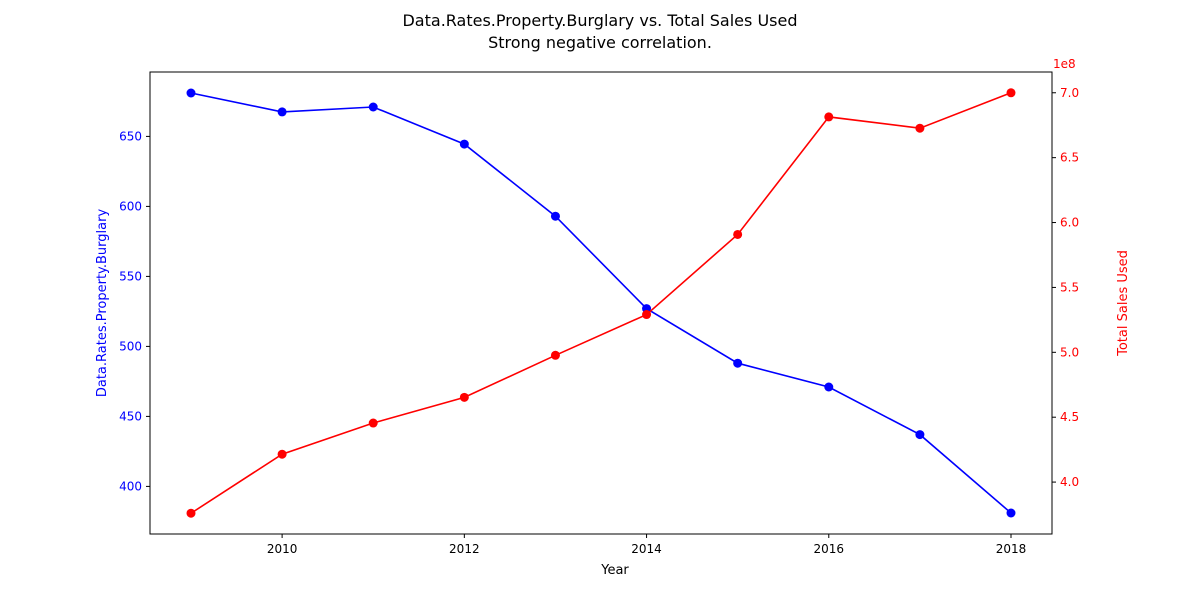  What do you see at coordinates (130, 416) in the screenshot?
I see `left-y-tick-label: 450` at bounding box center [130, 416].